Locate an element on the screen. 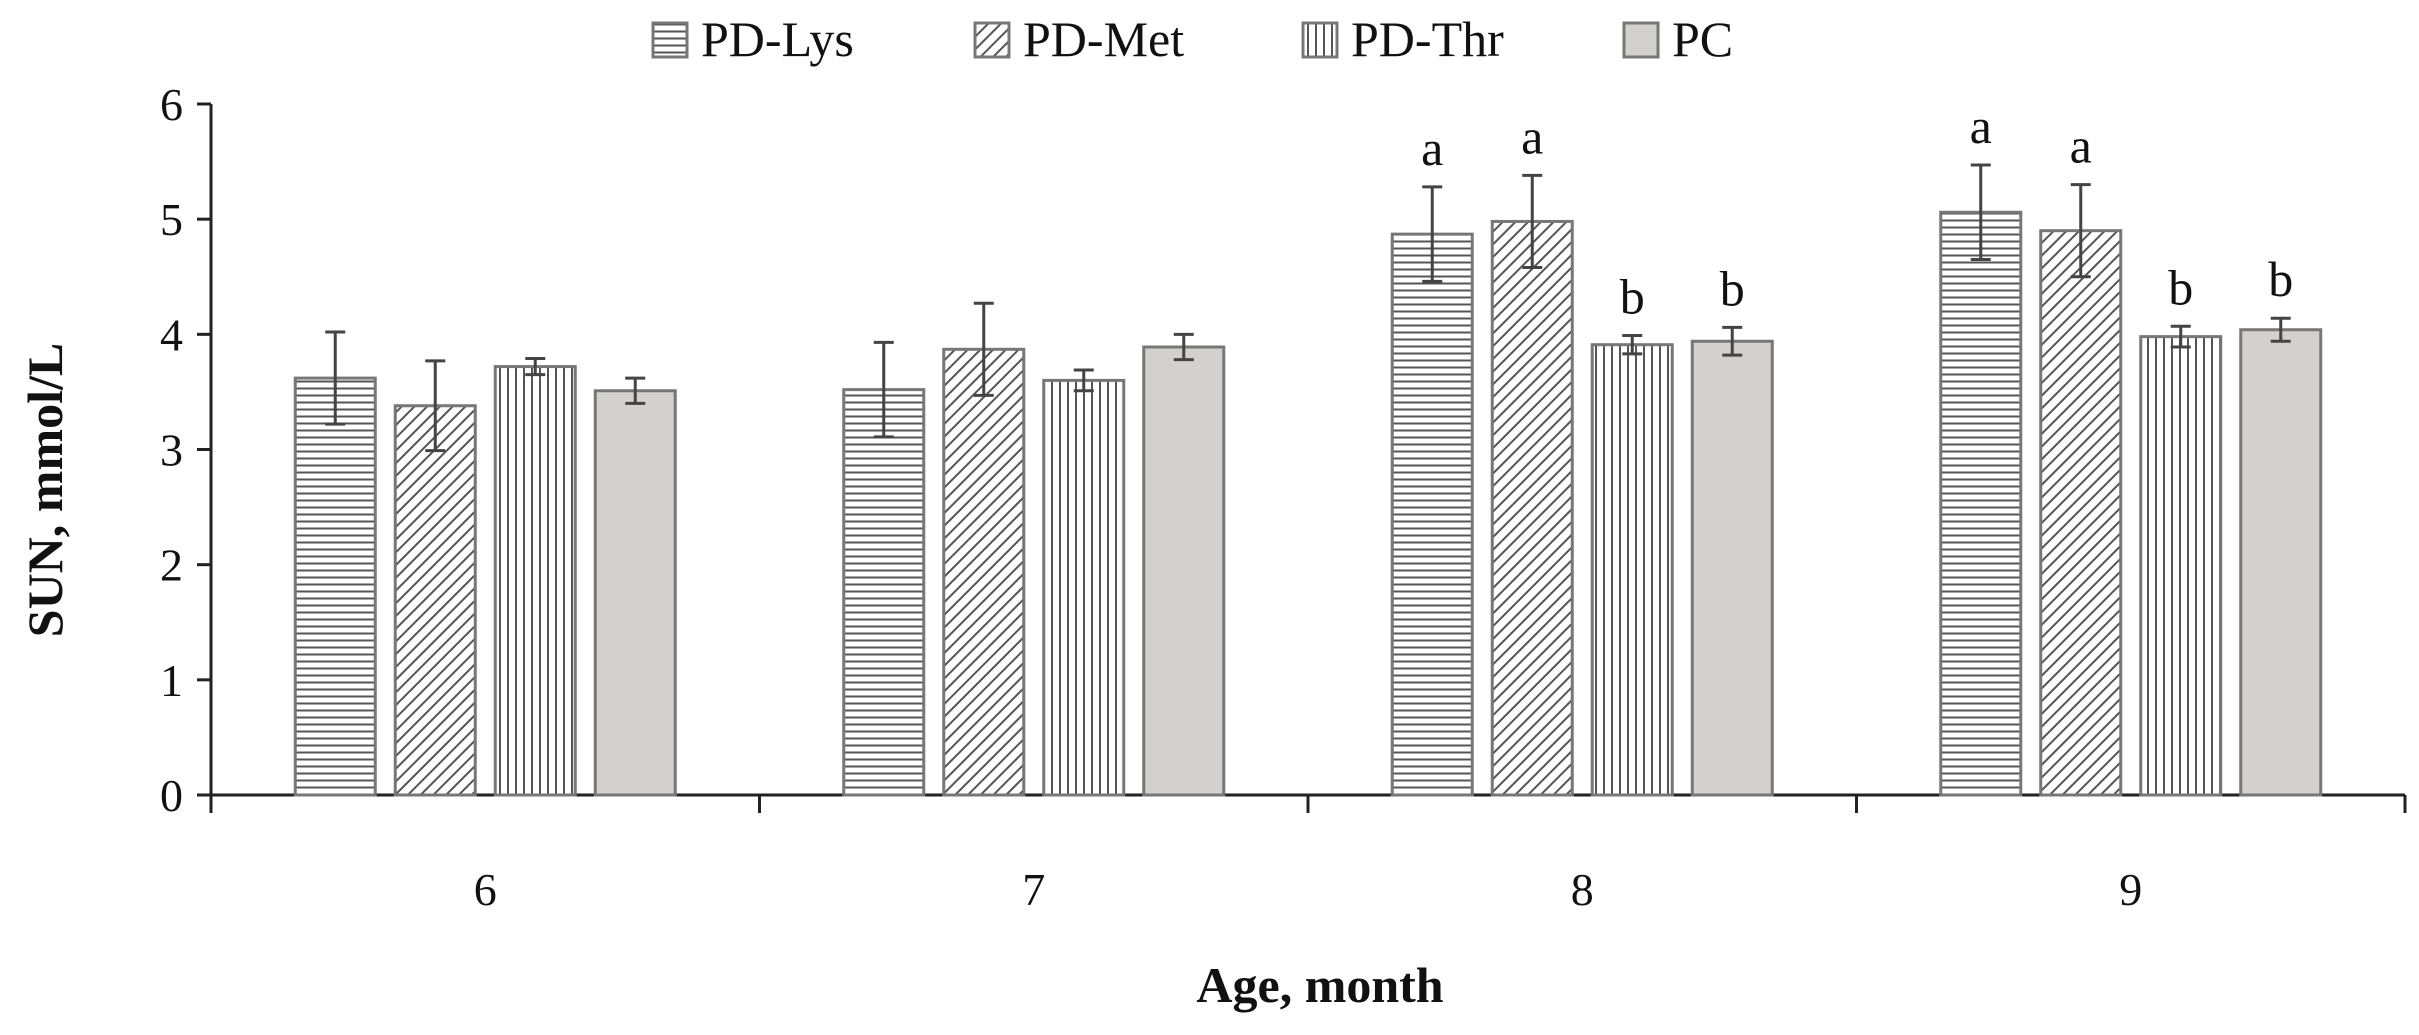 The image size is (2419, 1035). legend: PD-Lys PD-Met PD-Thr PC is located at coordinates (1192, 39).